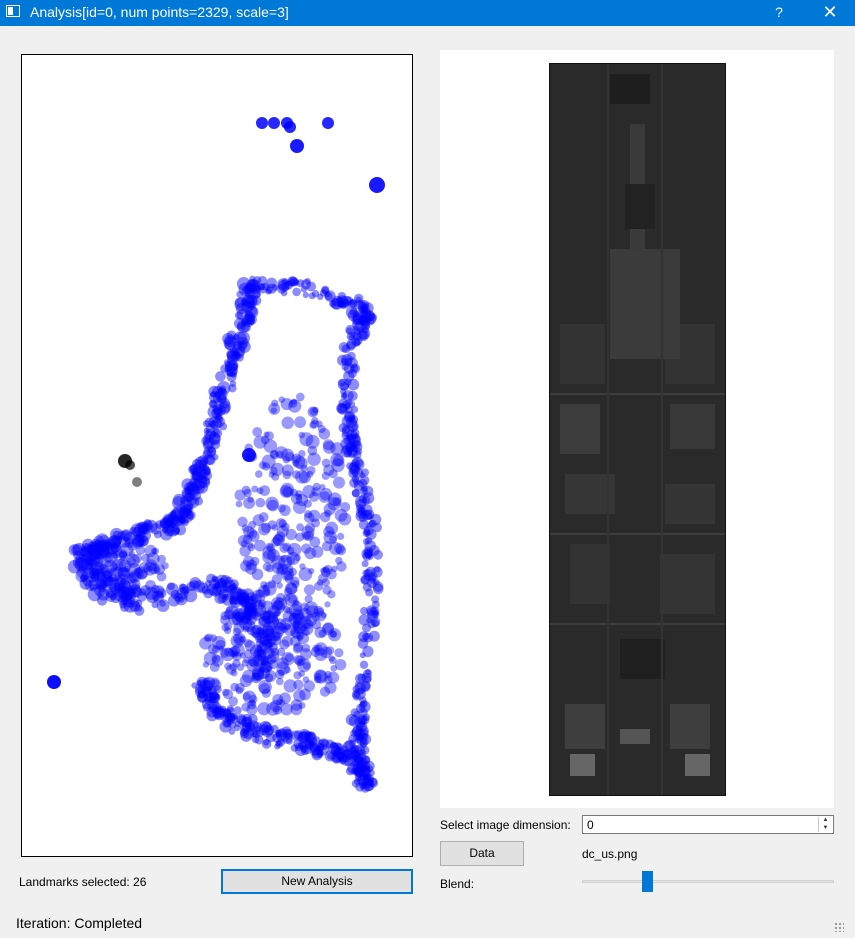 This screenshot has width=855, height=938. I want to click on image-dimension-value: 0, so click(590, 825).